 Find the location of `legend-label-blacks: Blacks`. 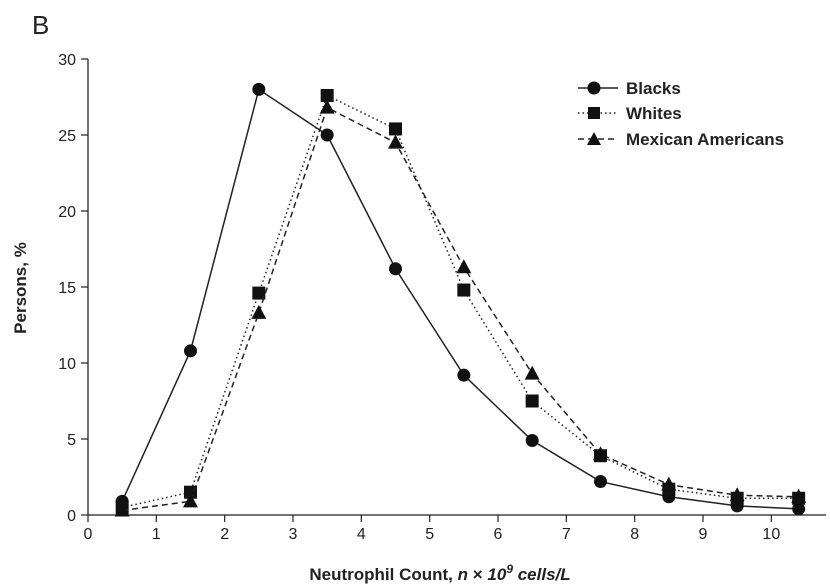

legend-label-blacks: Blacks is located at coordinates (653, 88).